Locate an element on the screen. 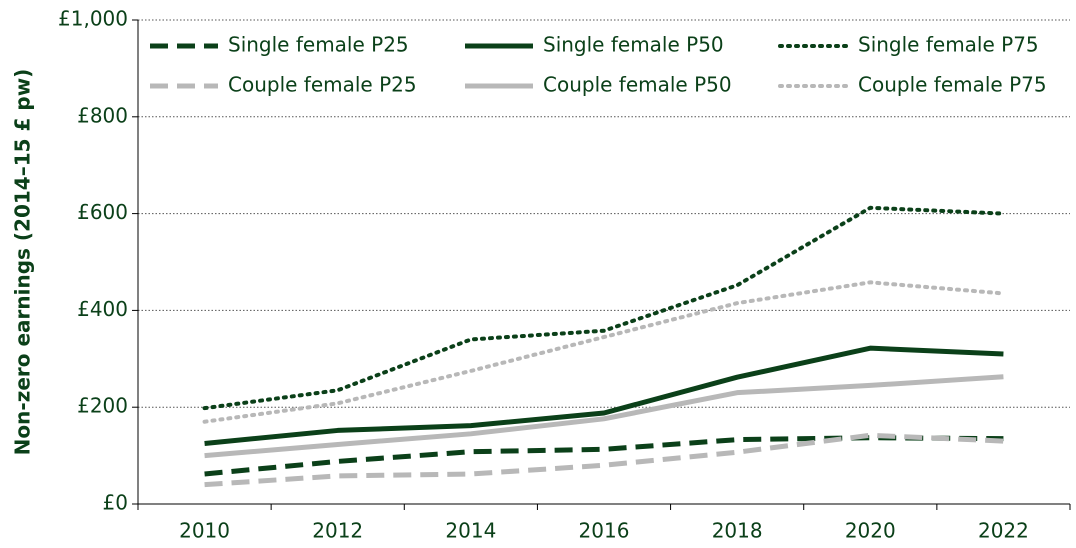  x-tick-label: 2012 is located at coordinates (337, 531).